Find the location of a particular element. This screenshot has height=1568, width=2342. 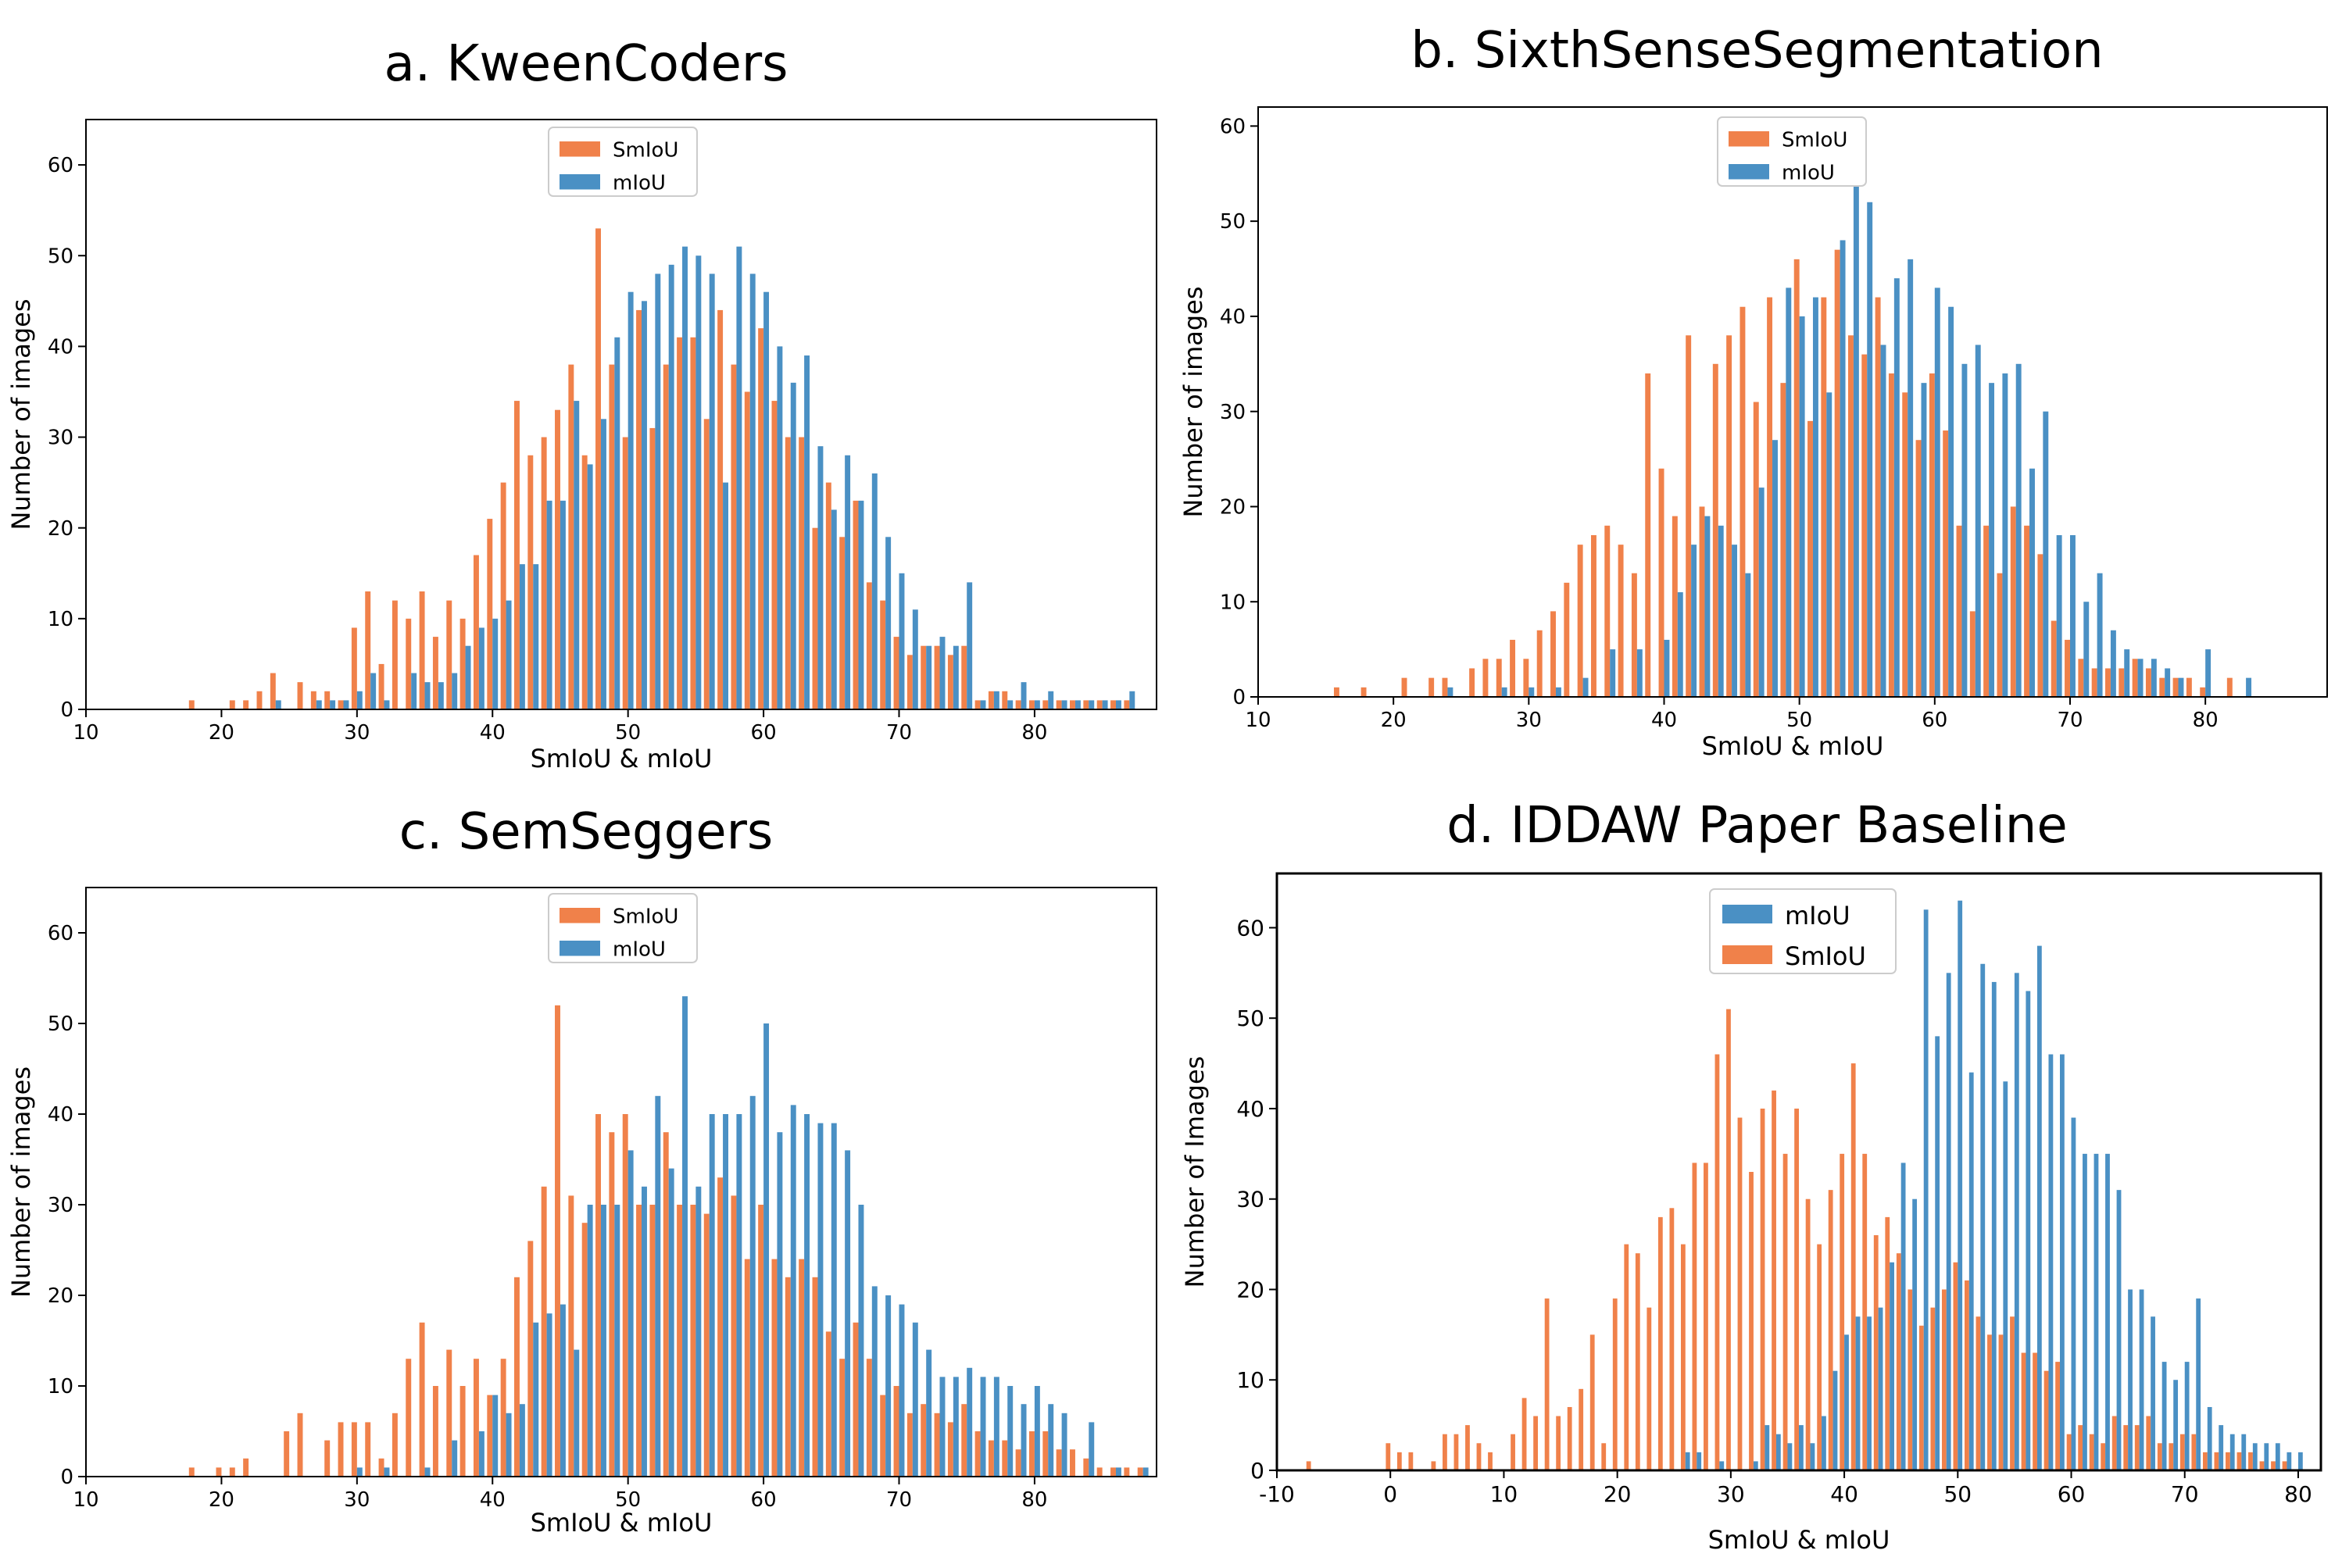

x-tick-label: 30 is located at coordinates (357, 733).